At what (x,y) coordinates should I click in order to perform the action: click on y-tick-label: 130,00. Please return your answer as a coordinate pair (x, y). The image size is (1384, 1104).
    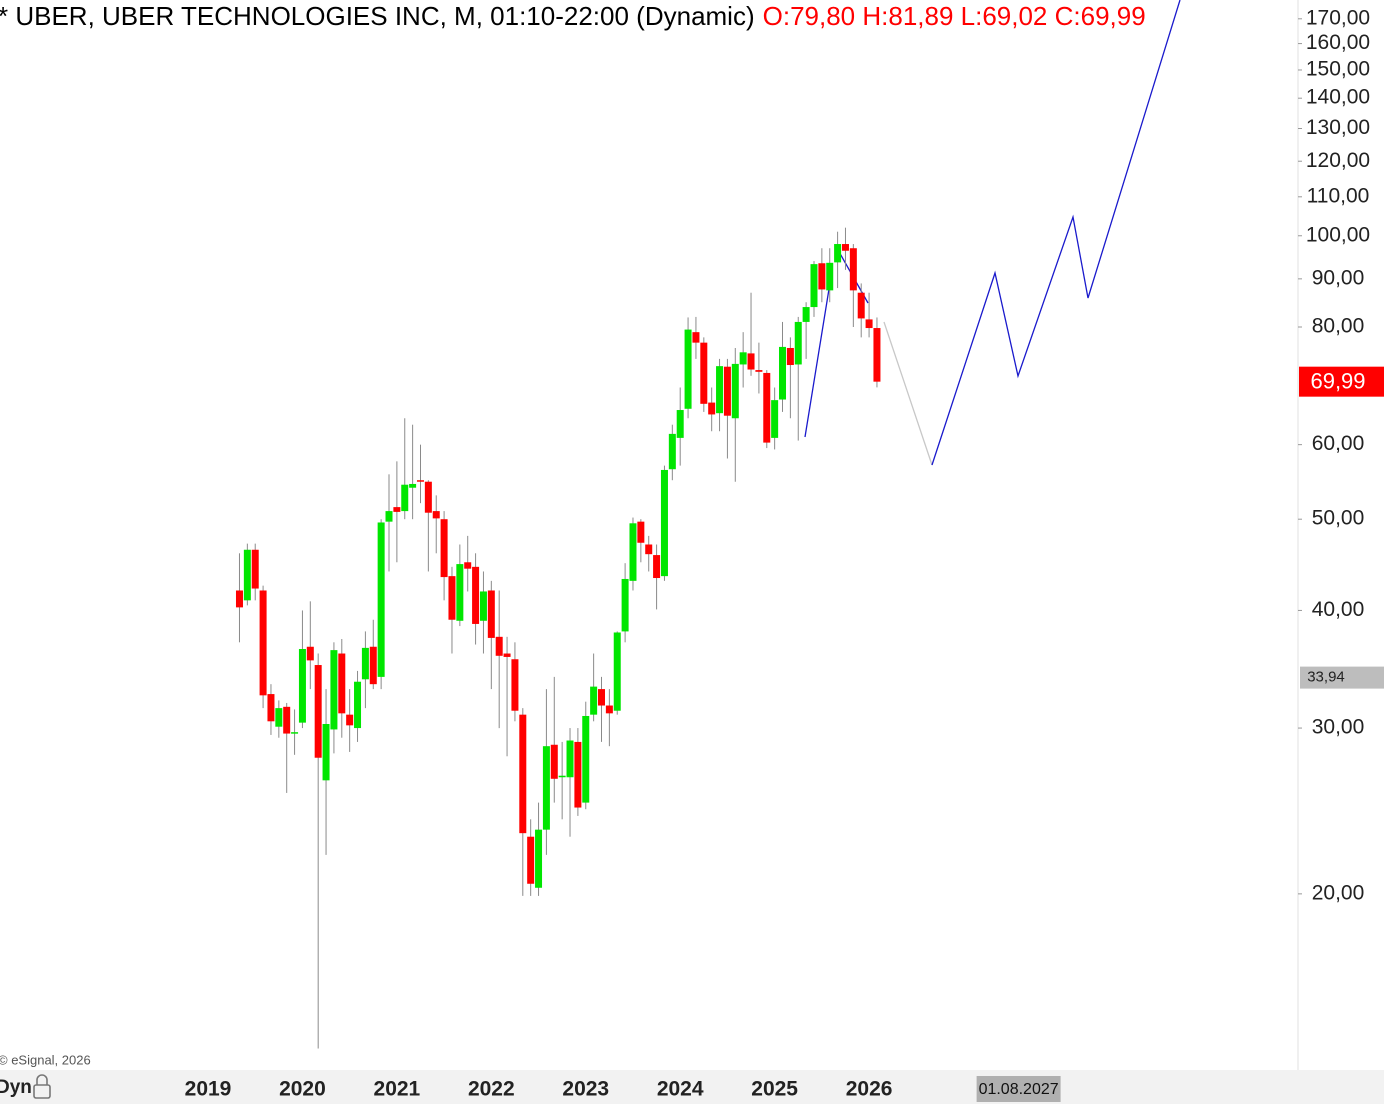
    Looking at the image, I should click on (1338, 127).